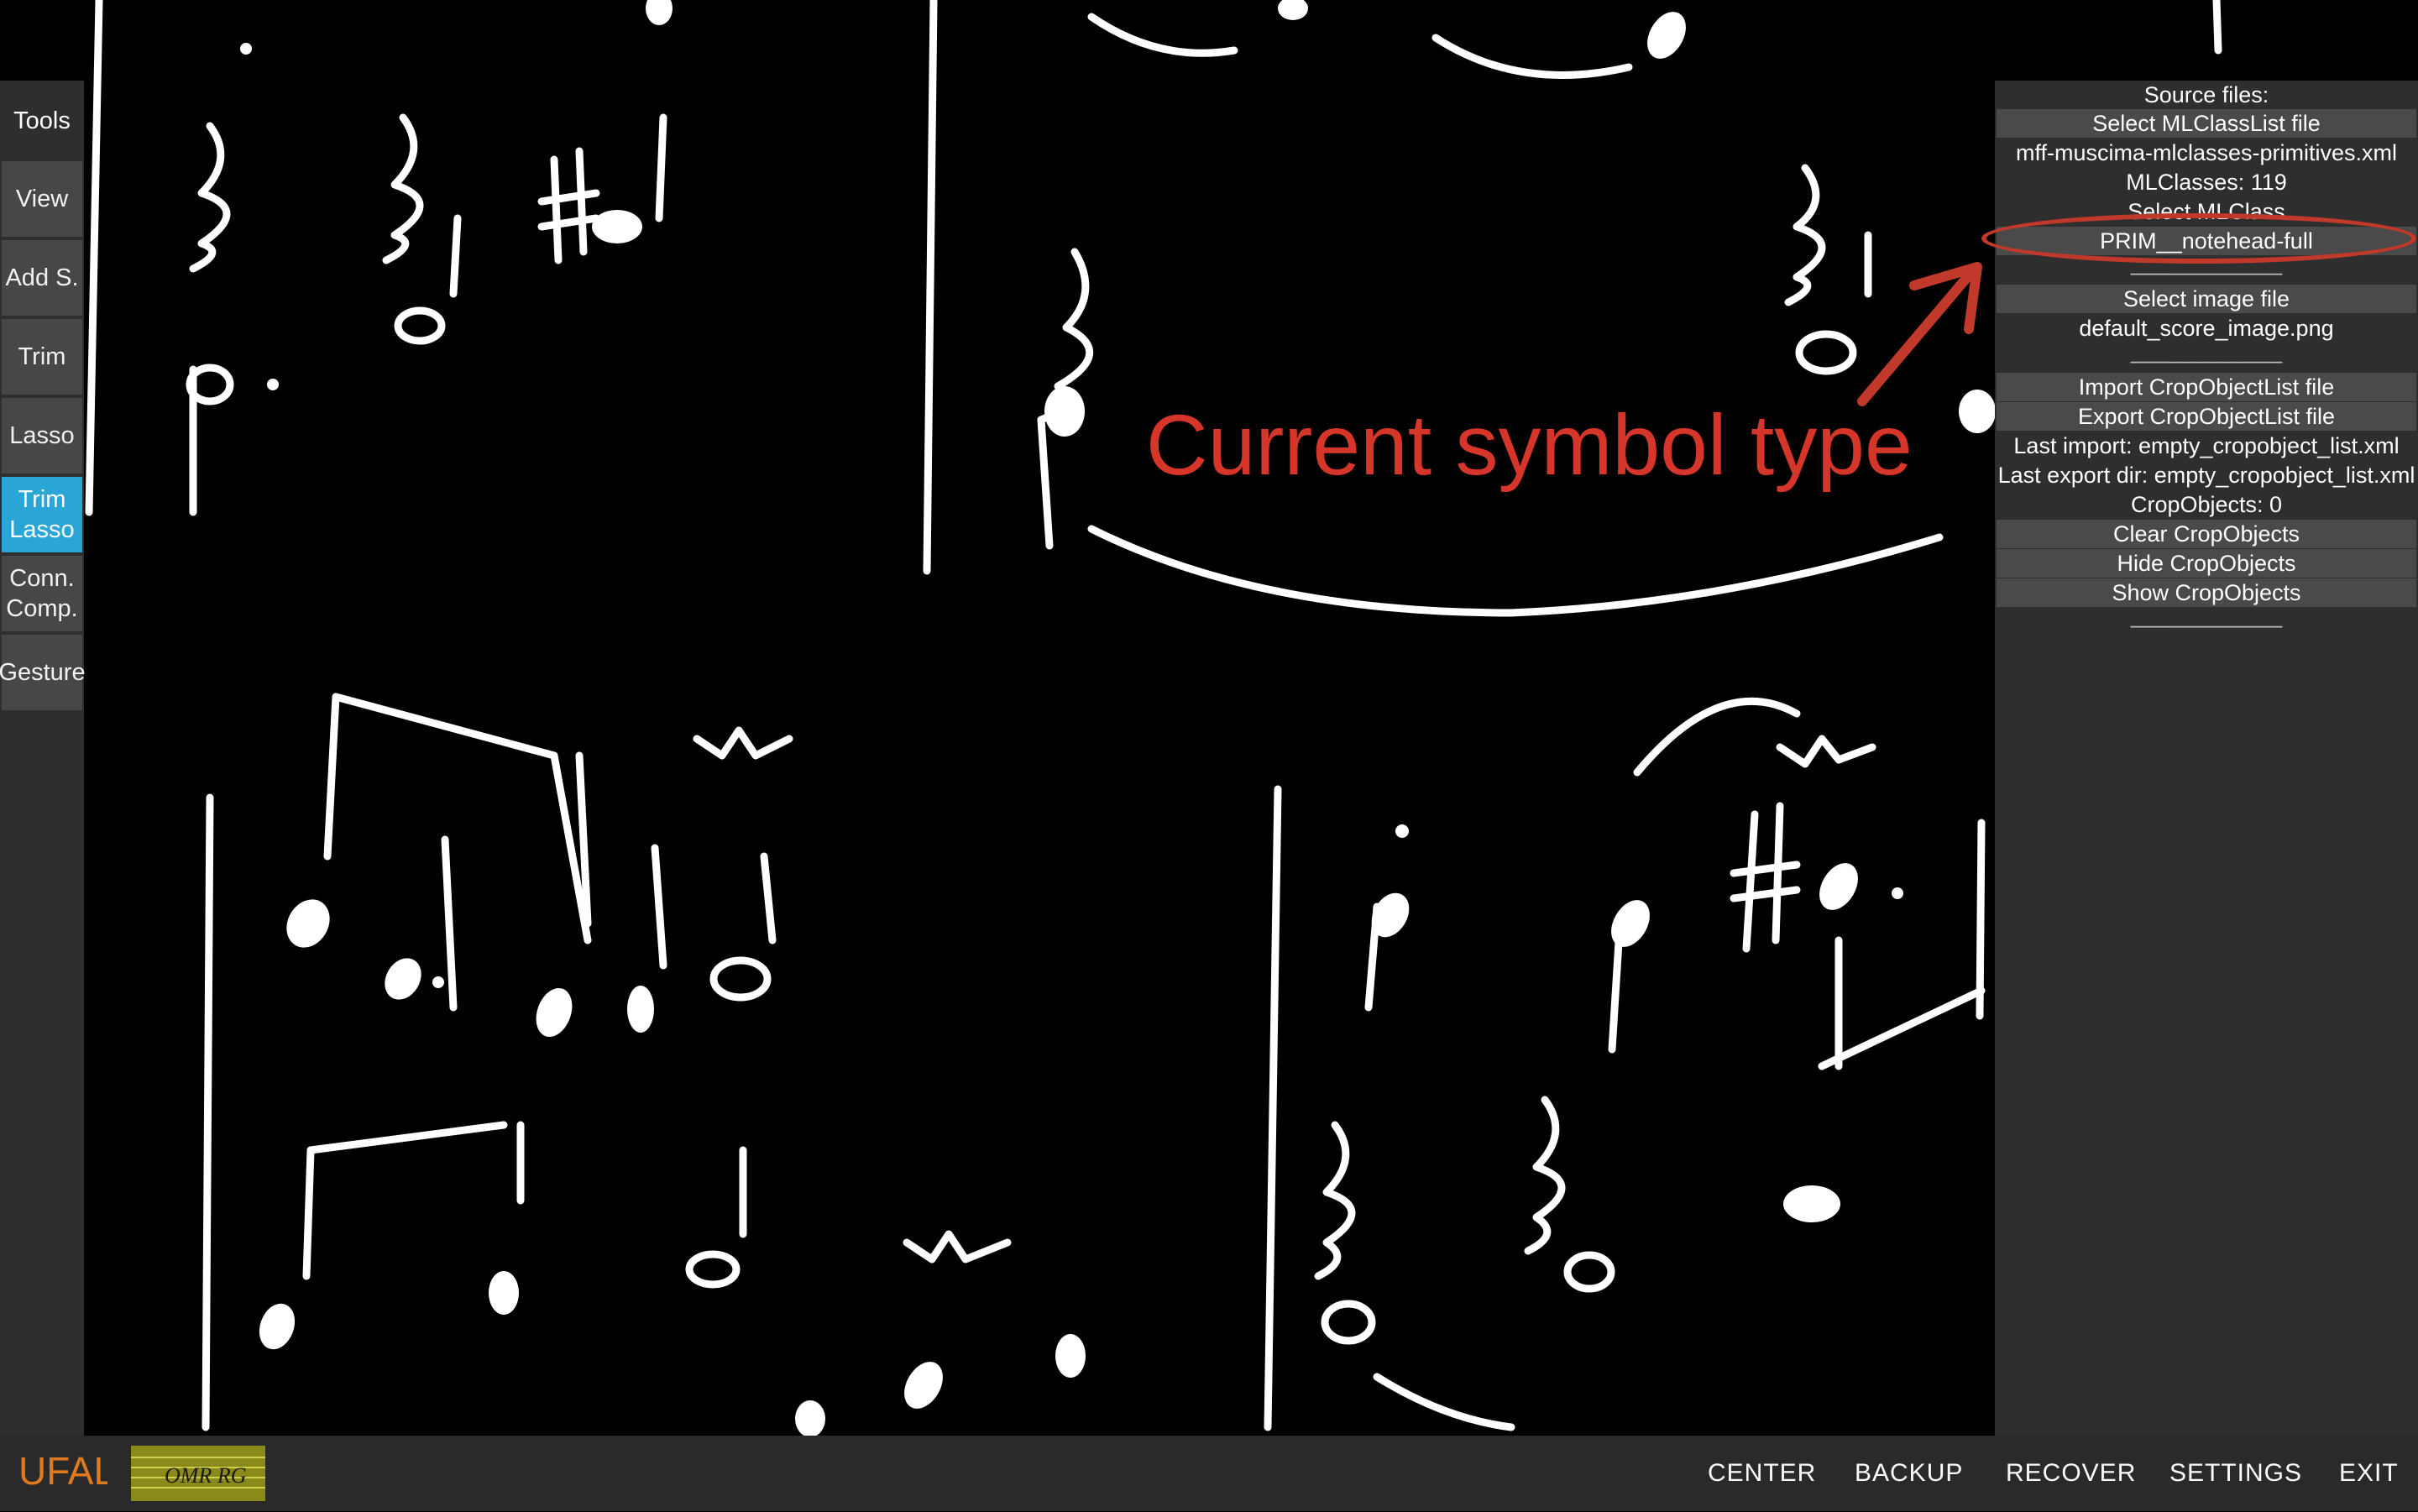 The width and height of the screenshot is (2418, 1512). What do you see at coordinates (42, 593) in the screenshot?
I see `tool-connected-components-button: Conn. Comp.` at bounding box center [42, 593].